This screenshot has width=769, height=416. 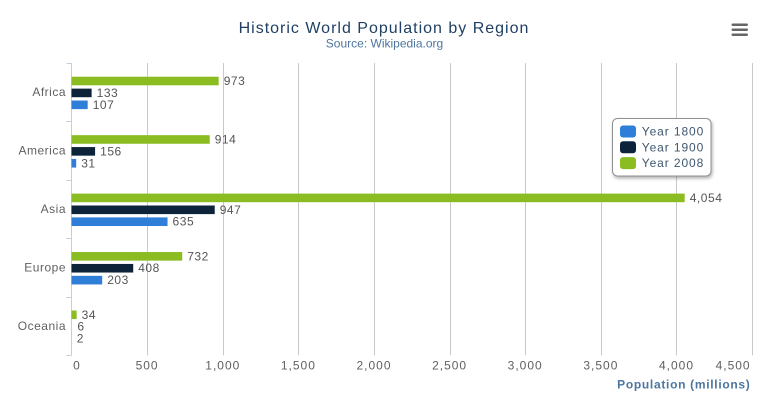 I want to click on svg-text: 2,000, so click(x=373, y=366).